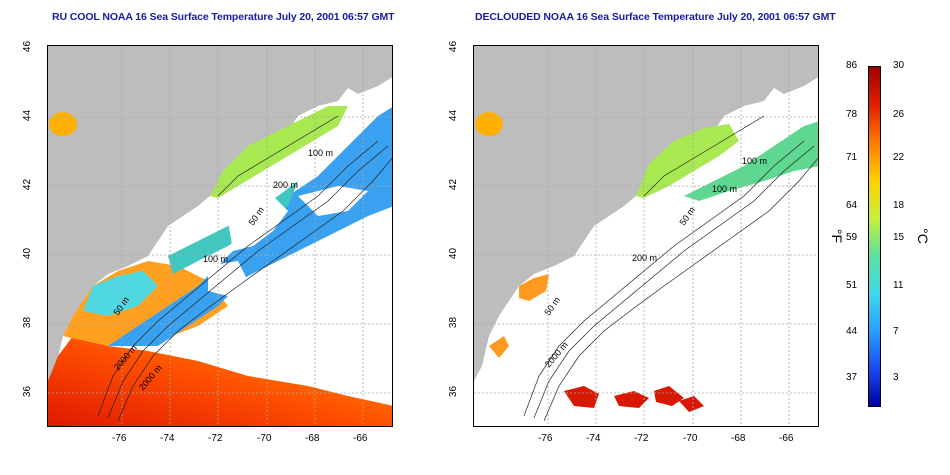  Describe the element at coordinates (899, 65) in the screenshot. I see `colorbar-celsius-label: 30` at that location.